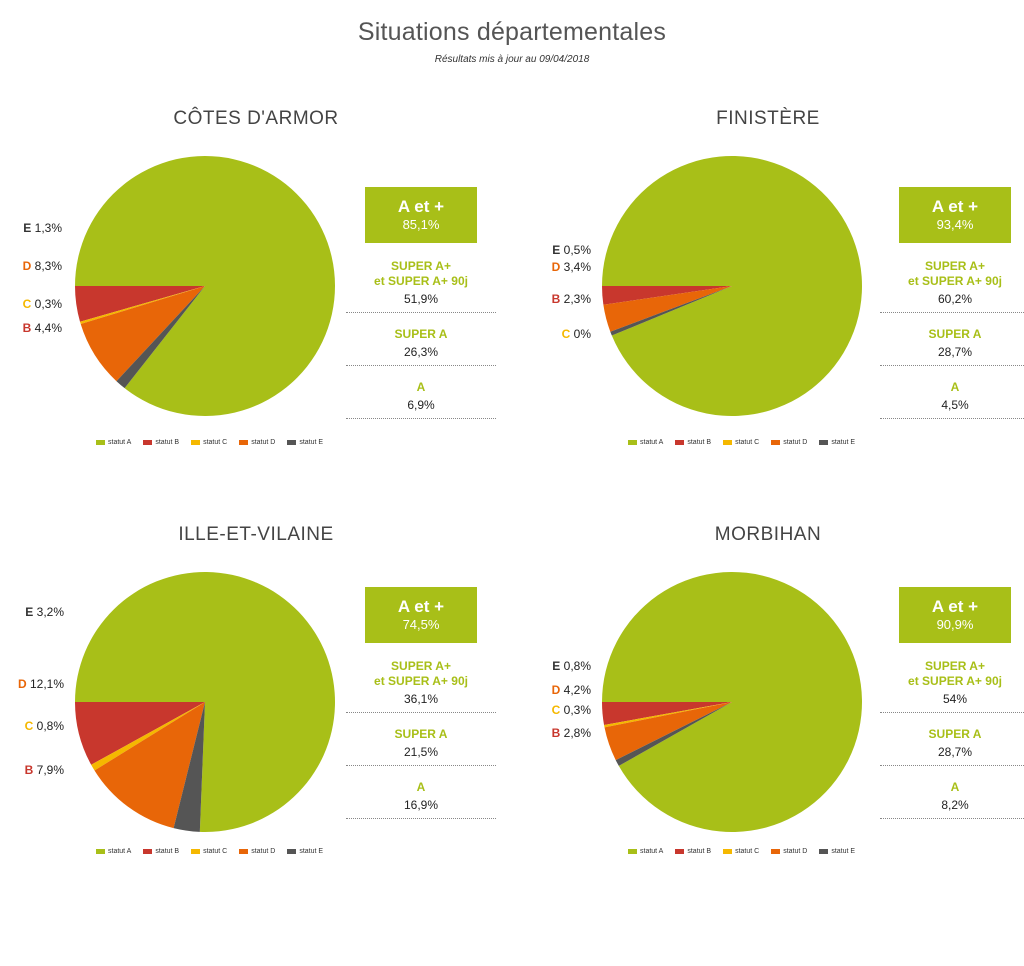  Describe the element at coordinates (673, 734) in the screenshot. I see `pie-slice-statut-E` at that location.